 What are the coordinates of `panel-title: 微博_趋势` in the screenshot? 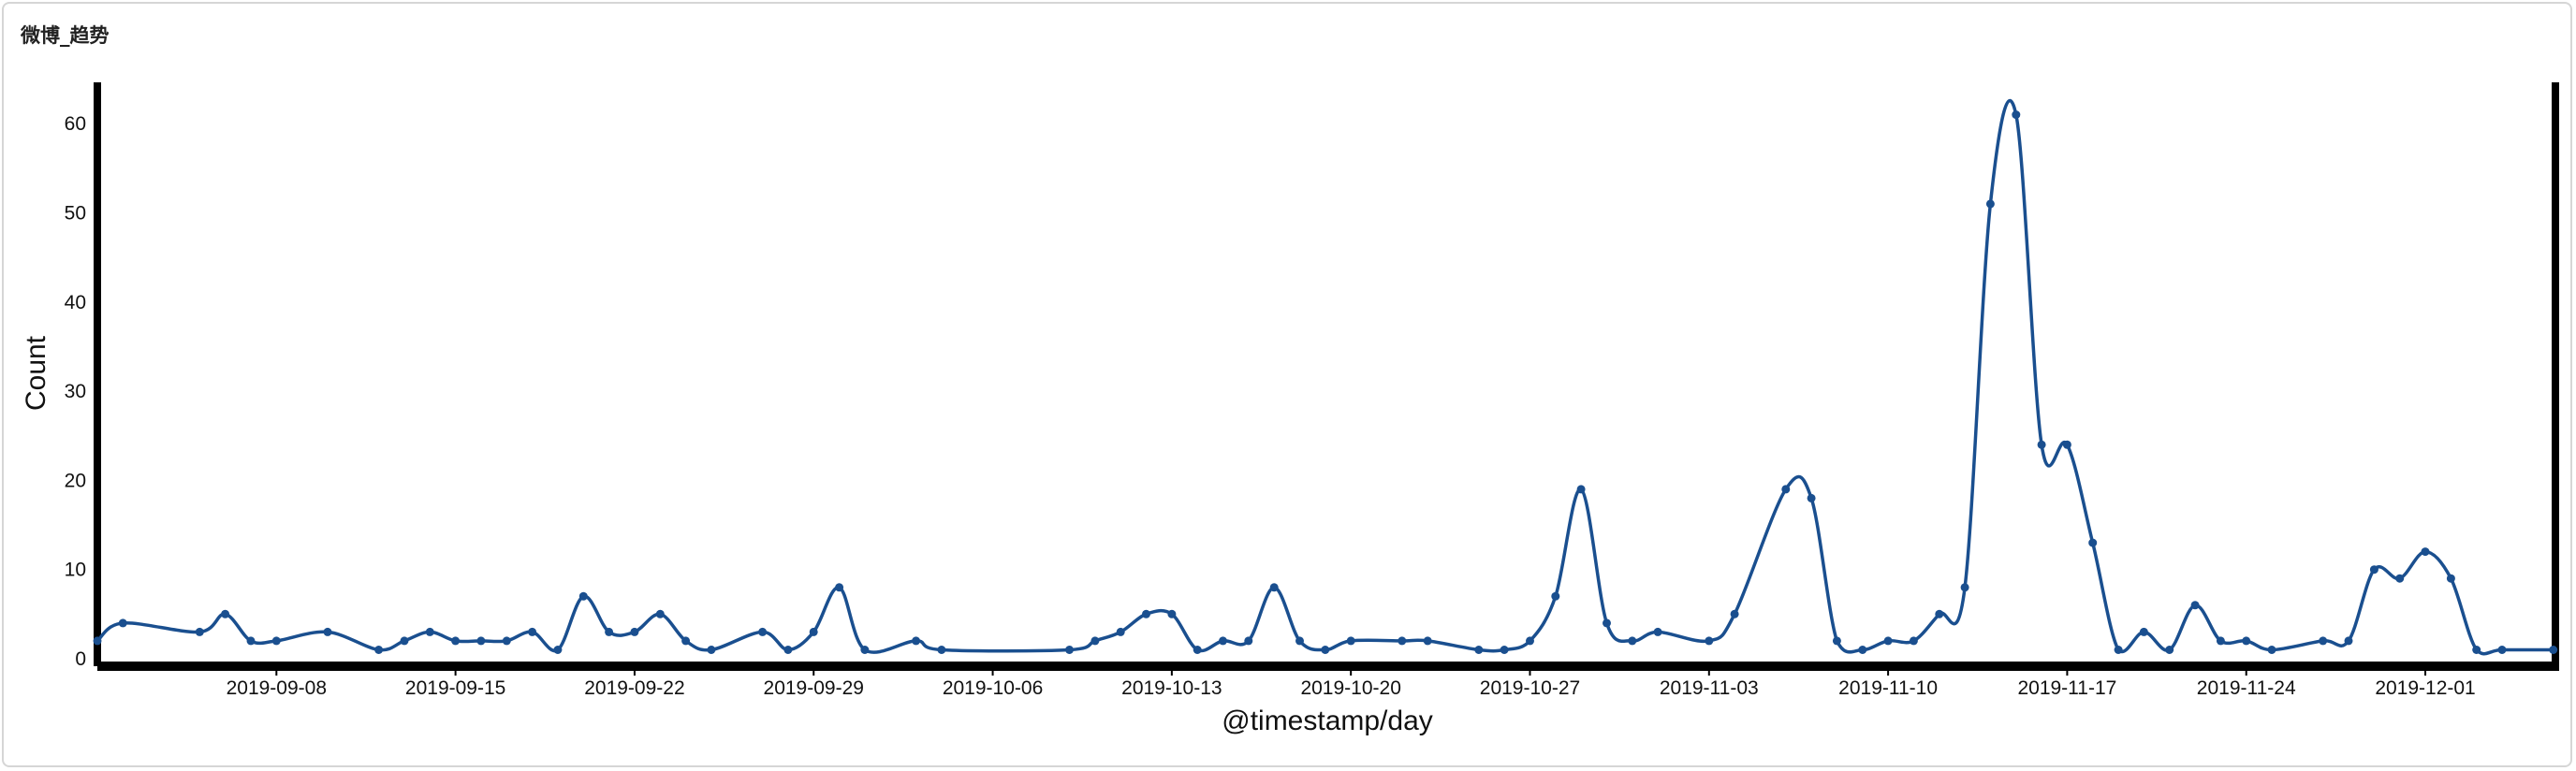 It's located at (65, 35).